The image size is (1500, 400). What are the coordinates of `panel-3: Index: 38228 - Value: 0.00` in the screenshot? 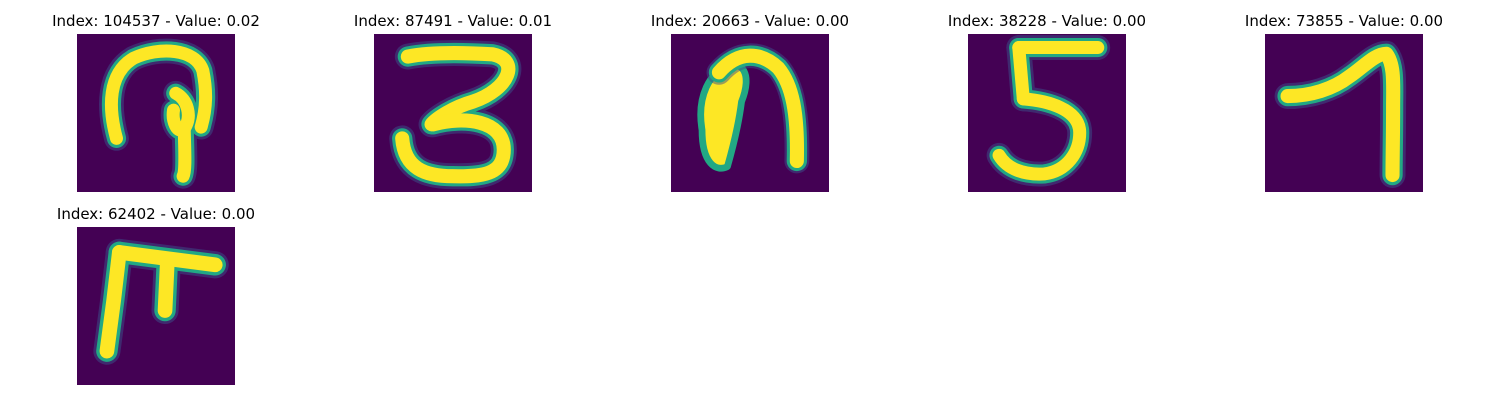 It's located at (1047, 96).